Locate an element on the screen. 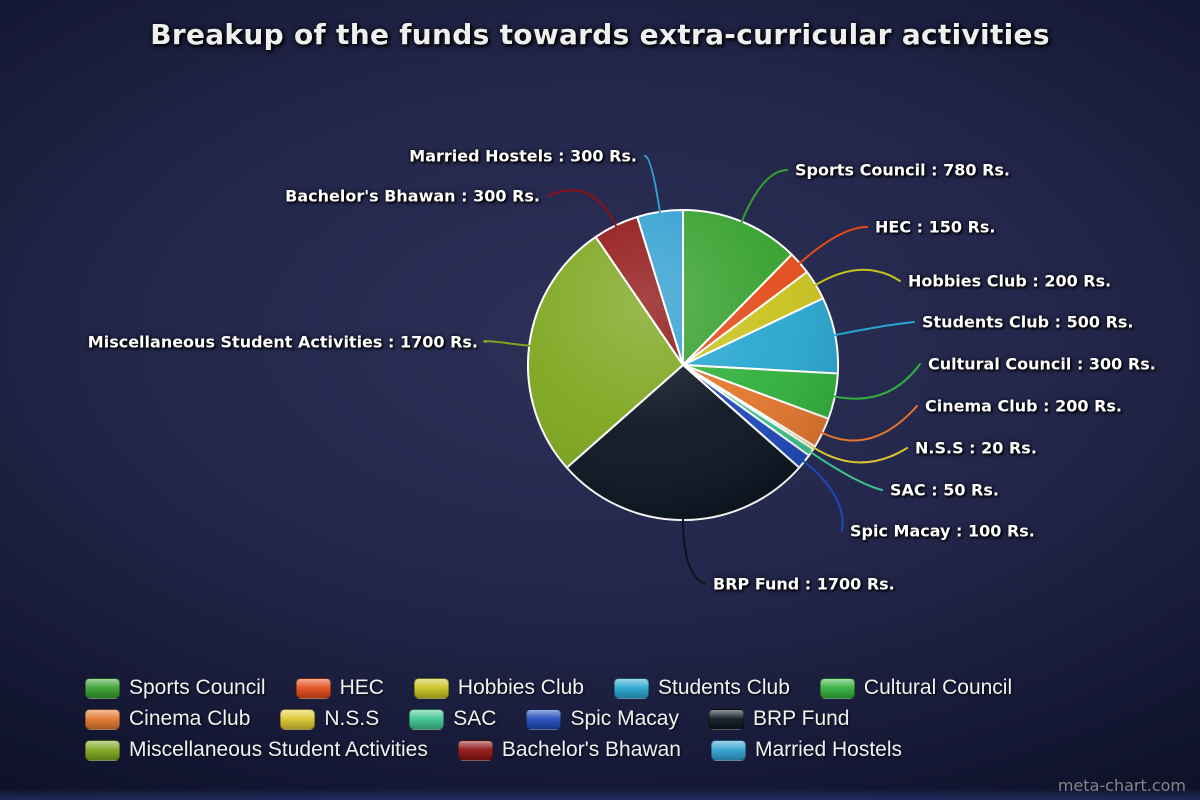 This screenshot has width=1200, height=800. slice-label-cultural-council: Cultural Council : 300 Rs. is located at coordinates (1042, 364).